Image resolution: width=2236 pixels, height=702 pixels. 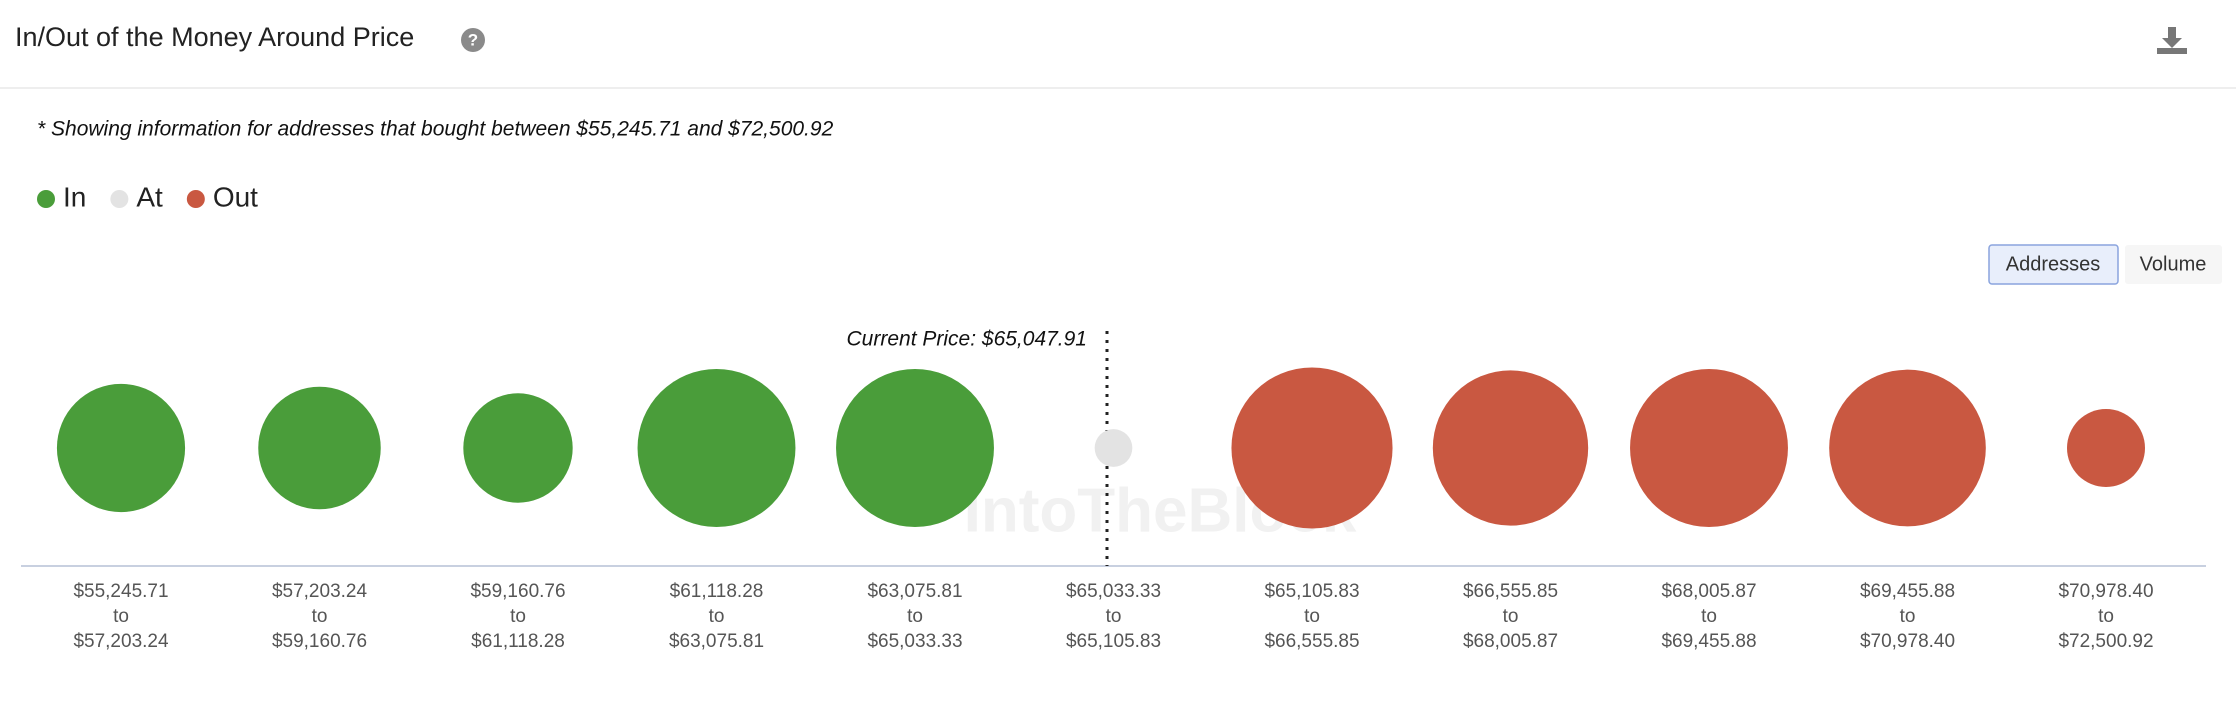 What do you see at coordinates (2172, 40) in the screenshot?
I see `download-icon` at bounding box center [2172, 40].